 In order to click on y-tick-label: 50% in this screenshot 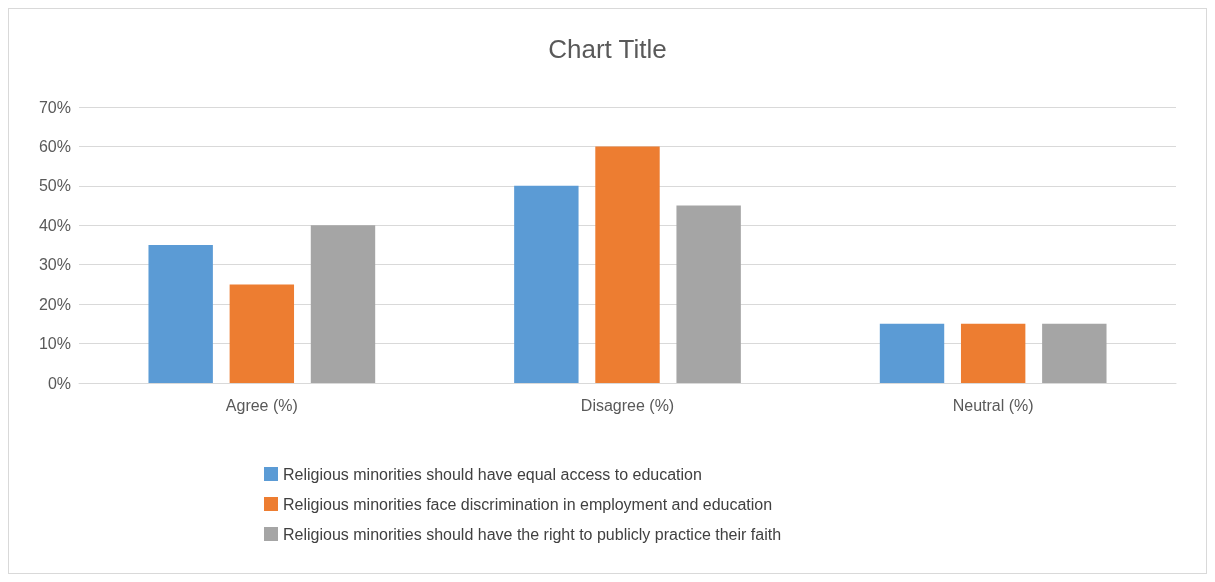, I will do `click(54, 186)`.